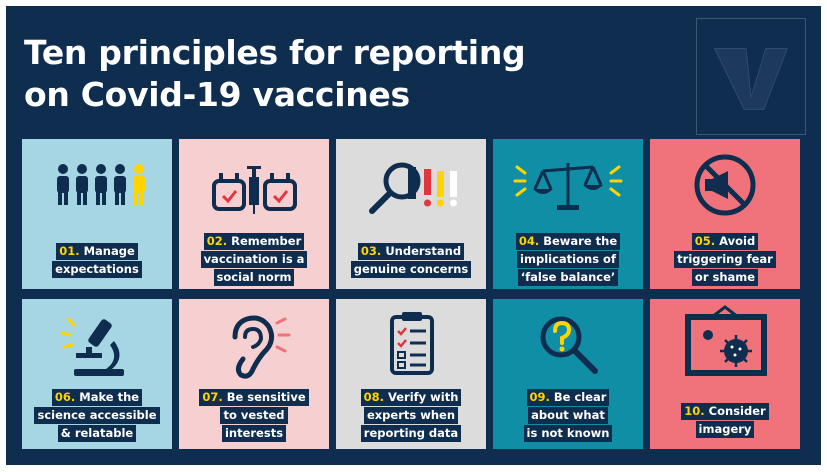 This screenshot has height=472, width=827. I want to click on principle-text-line: about what, so click(568, 415).